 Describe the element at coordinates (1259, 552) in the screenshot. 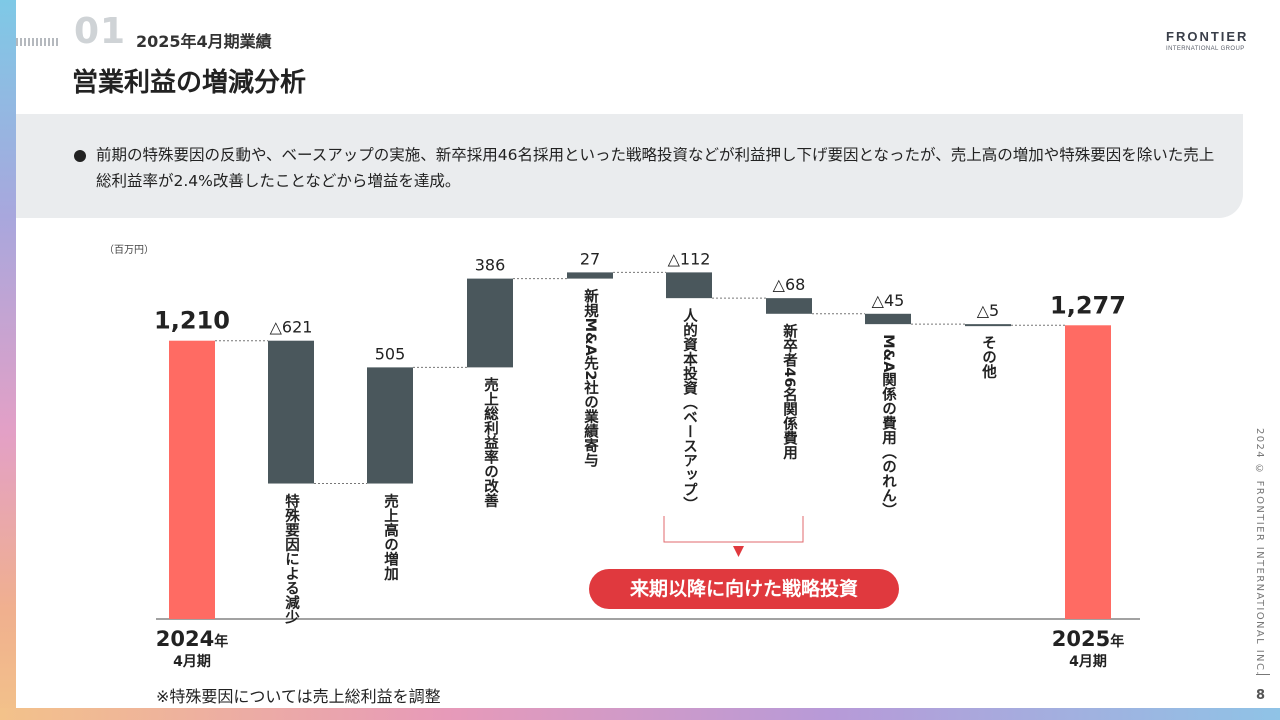

I see `copyright: 2024 © FRONTIER INTERNATIONAL INC.` at that location.